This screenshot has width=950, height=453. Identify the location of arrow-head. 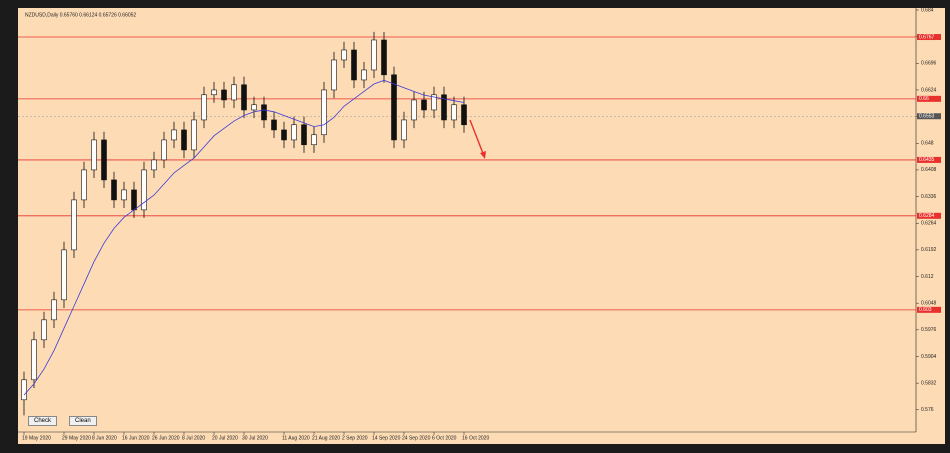
(483, 155).